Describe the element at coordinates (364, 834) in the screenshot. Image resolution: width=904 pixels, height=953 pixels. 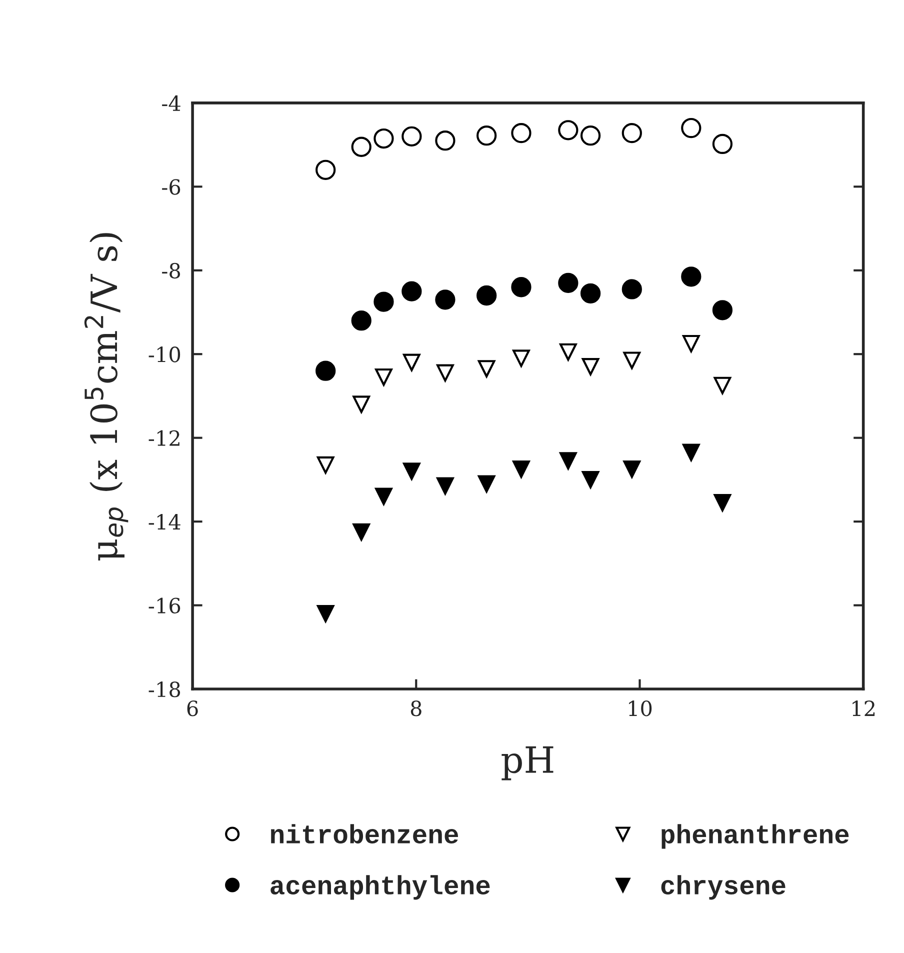
I see `legend-label: nitrobenzene` at that location.